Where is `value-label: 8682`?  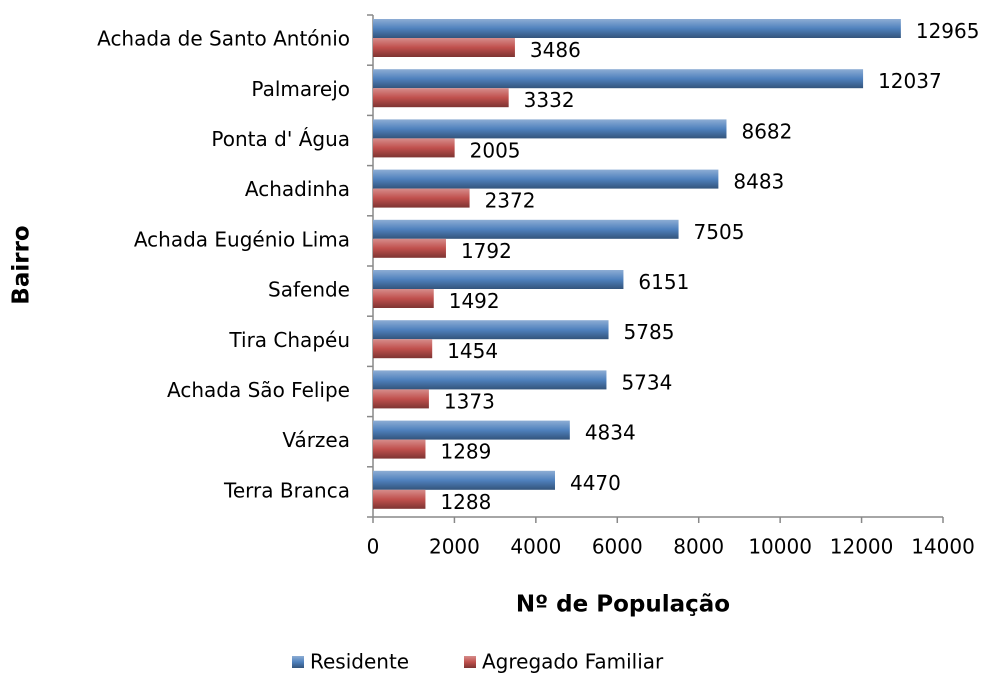 value-label: 8682 is located at coordinates (766, 131).